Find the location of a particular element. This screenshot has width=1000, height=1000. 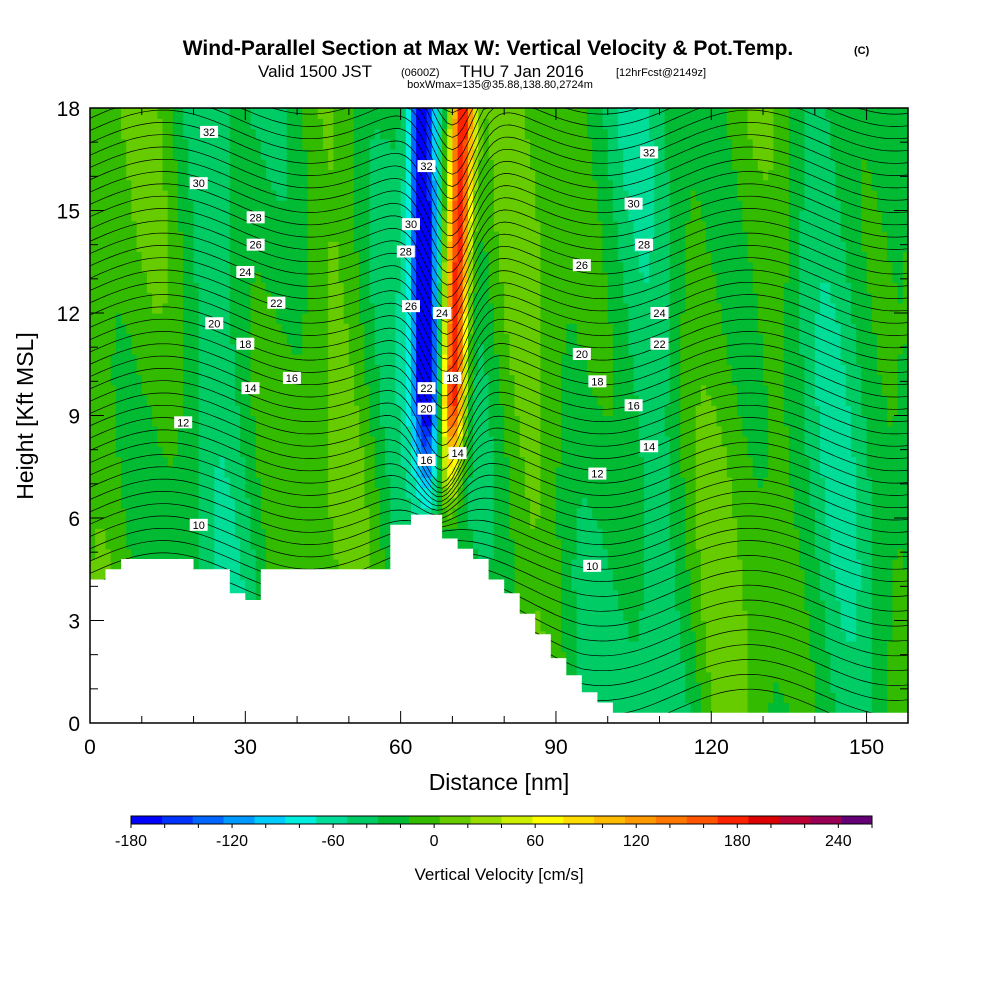

colorbar-tick-label: -180 is located at coordinates (131, 841).